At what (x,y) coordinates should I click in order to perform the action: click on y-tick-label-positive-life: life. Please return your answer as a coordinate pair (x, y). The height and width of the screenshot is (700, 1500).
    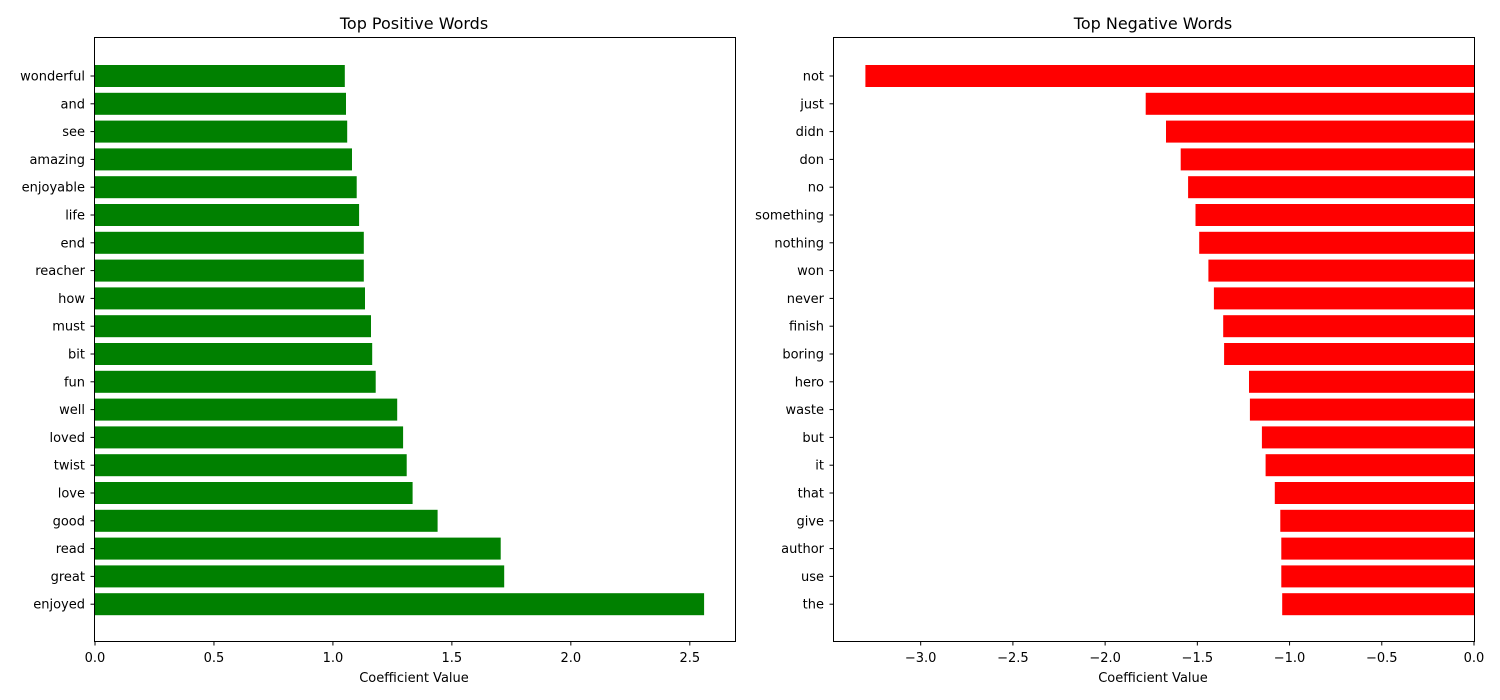
    Looking at the image, I should click on (75, 216).